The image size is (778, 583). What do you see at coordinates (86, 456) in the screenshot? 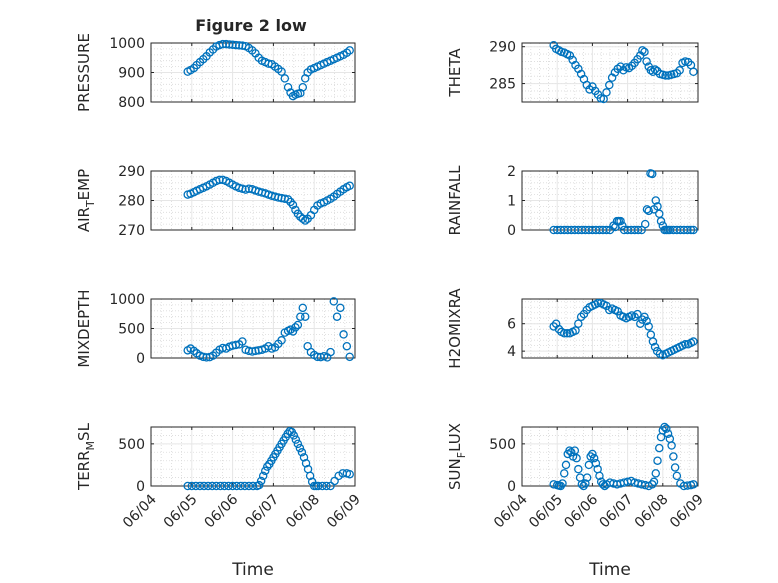
I see `y-axis-label: TERRMSL` at bounding box center [86, 456].